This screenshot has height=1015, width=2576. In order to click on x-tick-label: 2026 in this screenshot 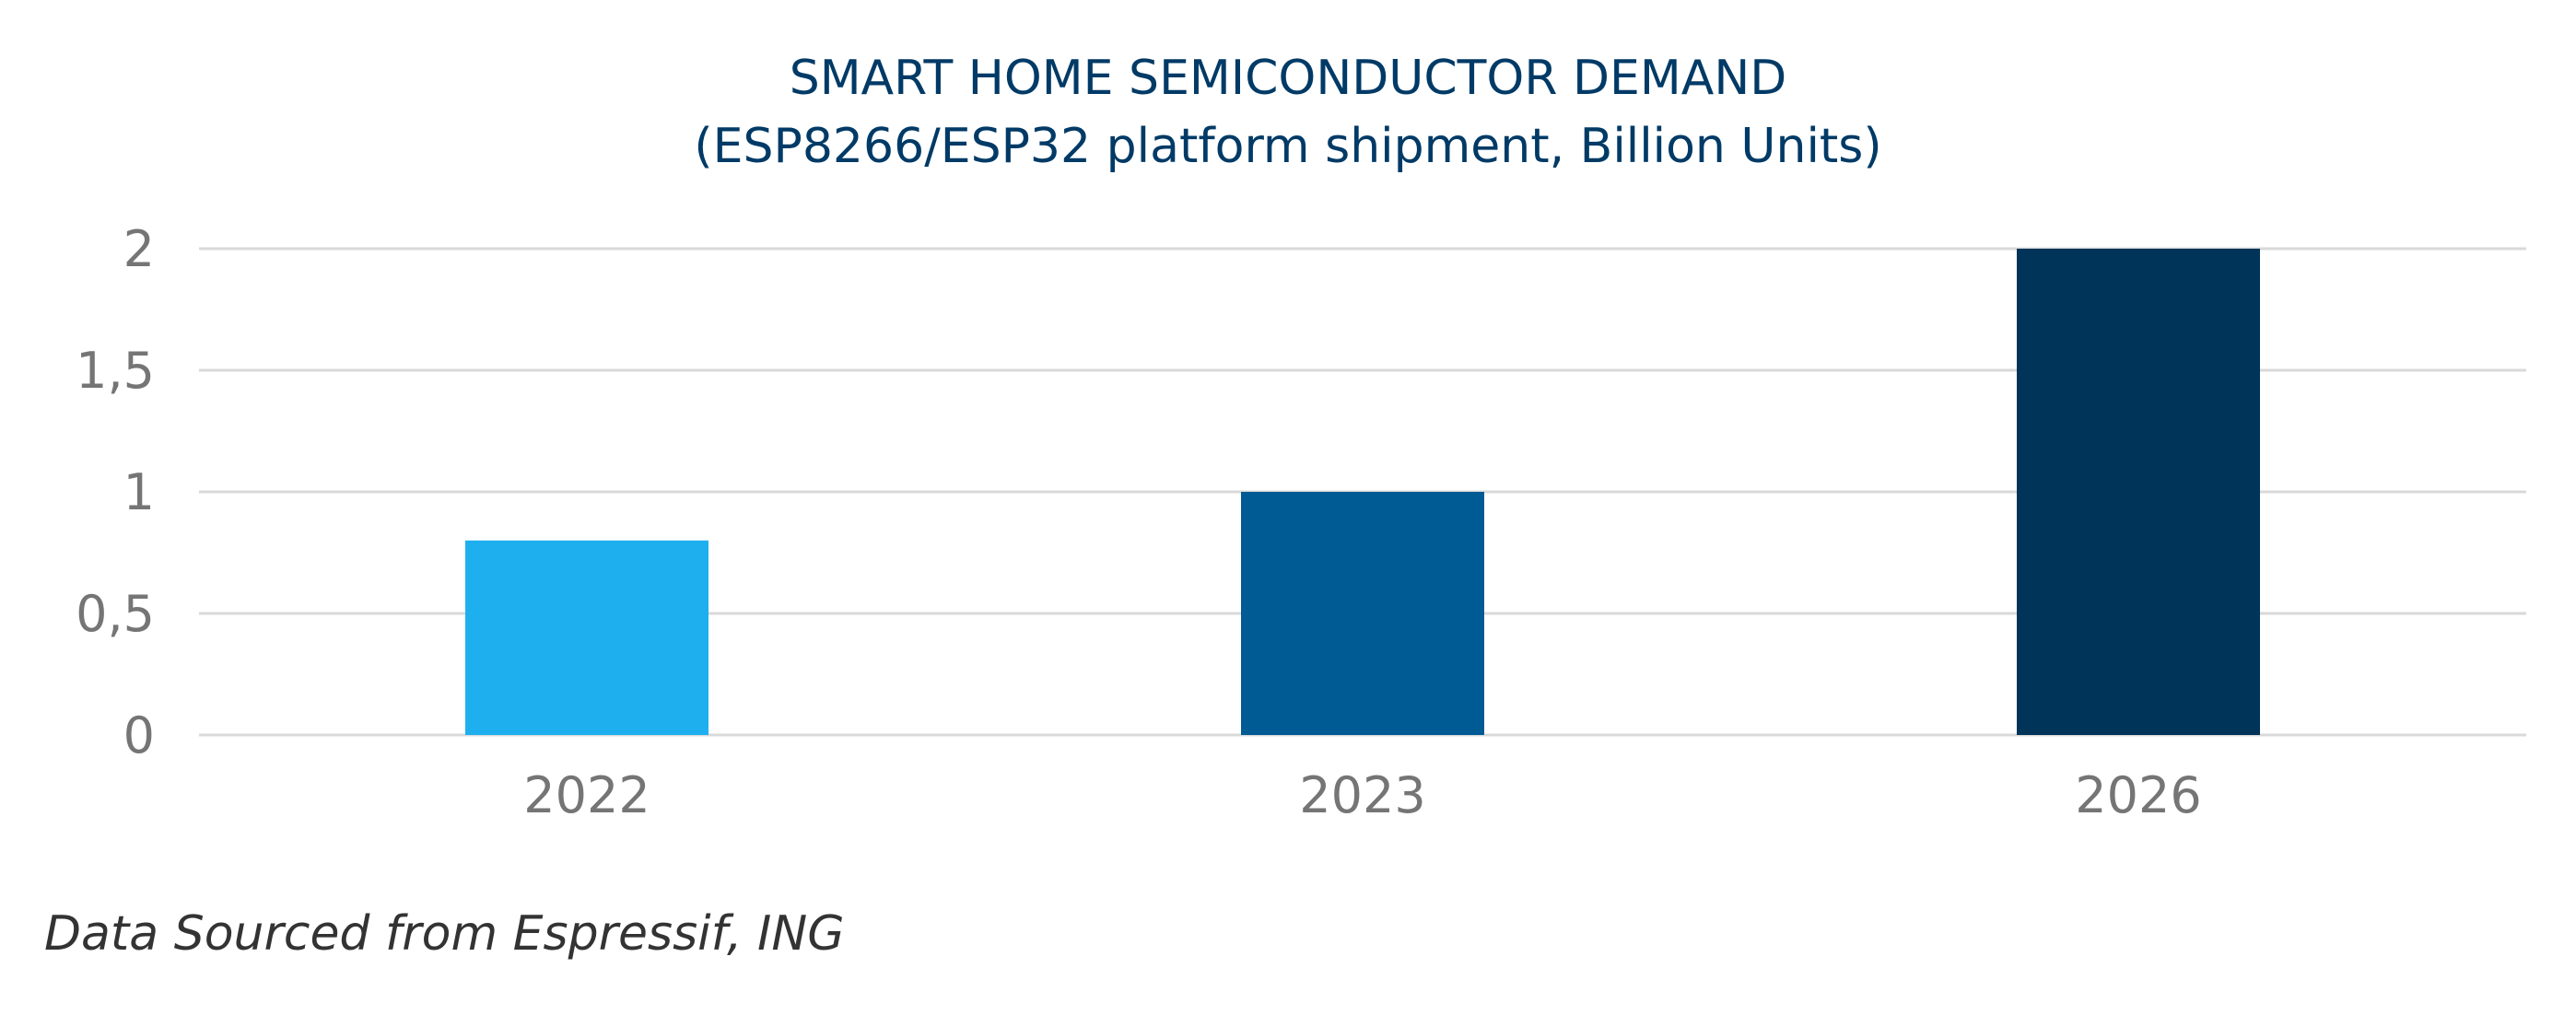, I will do `click(2138, 795)`.